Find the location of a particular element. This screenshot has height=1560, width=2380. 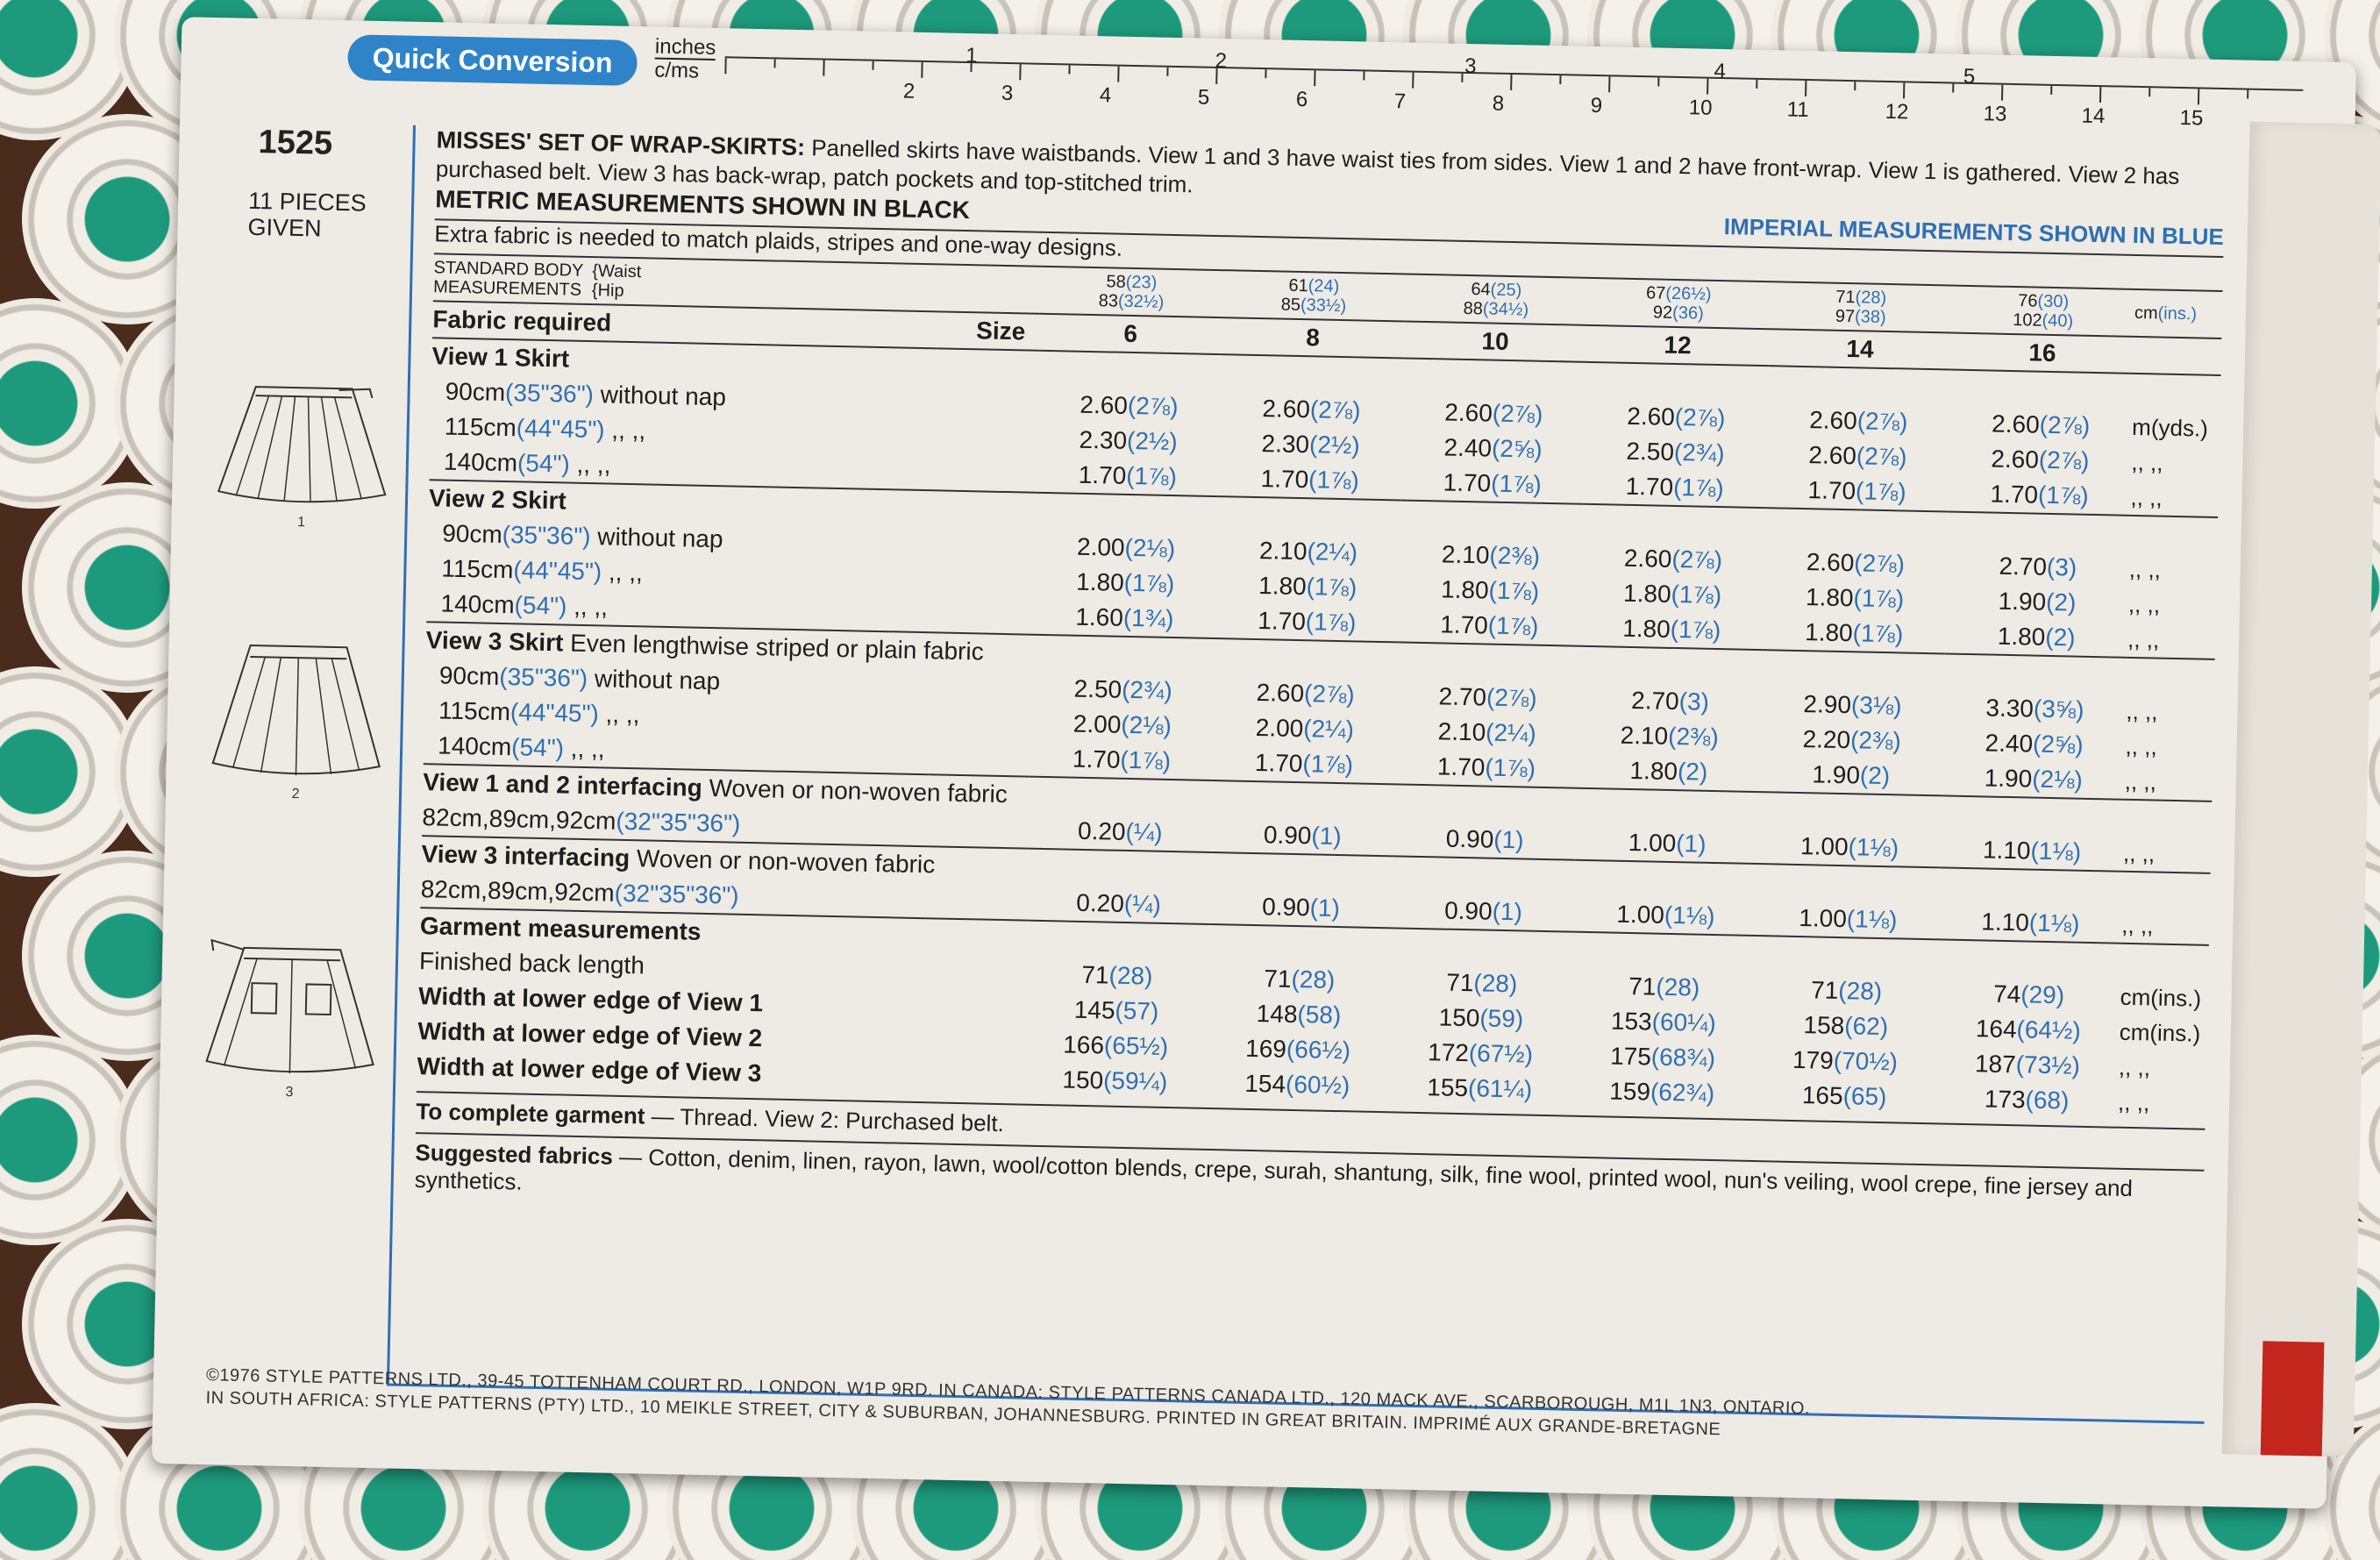

red-corner-mark is located at coordinates (2292, 1399).